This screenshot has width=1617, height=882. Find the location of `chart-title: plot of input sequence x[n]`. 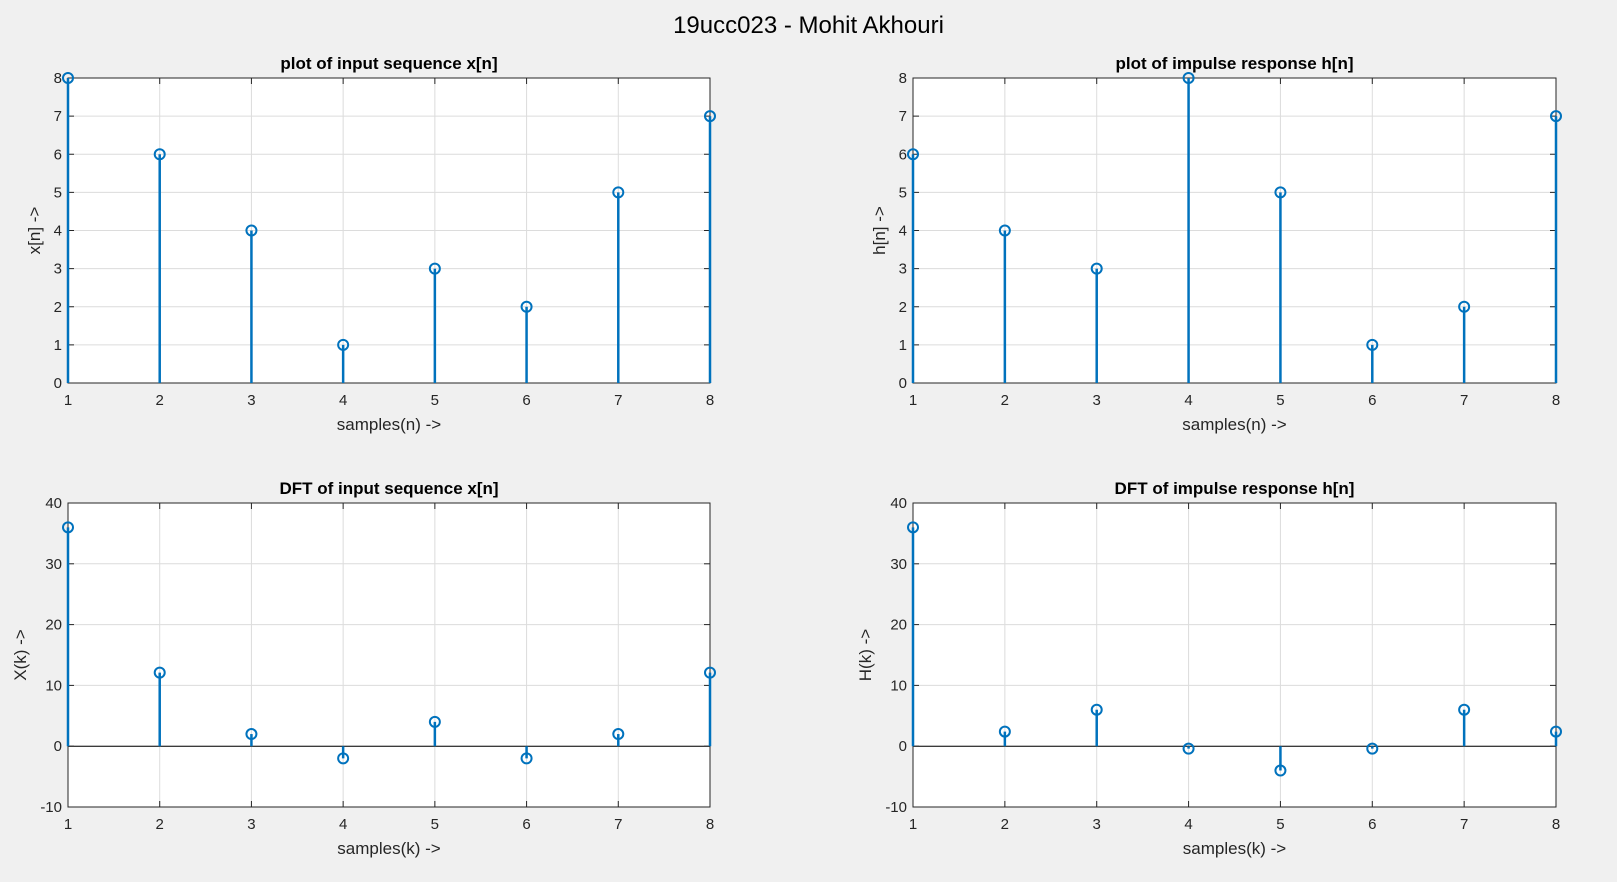

chart-title: plot of input sequence x[n] is located at coordinates (388, 63).